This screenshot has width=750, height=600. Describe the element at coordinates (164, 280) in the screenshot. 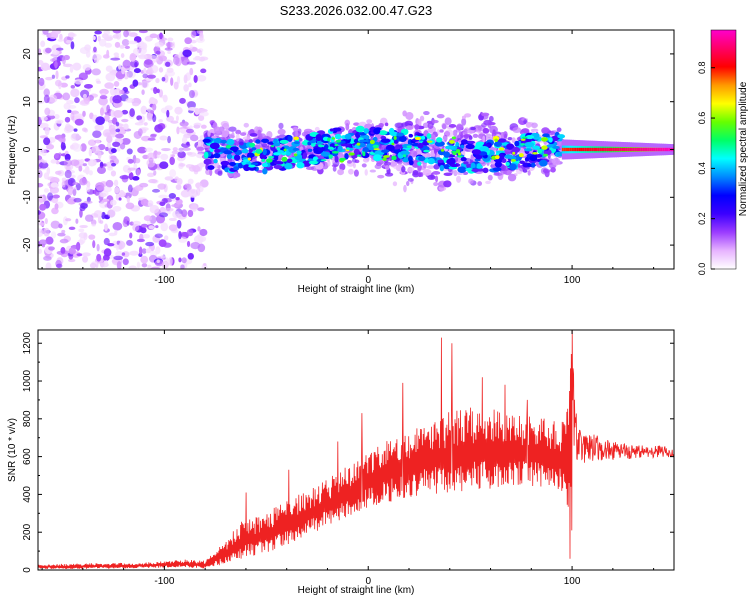

I see `spectrogram-xtick-label: -100` at that location.